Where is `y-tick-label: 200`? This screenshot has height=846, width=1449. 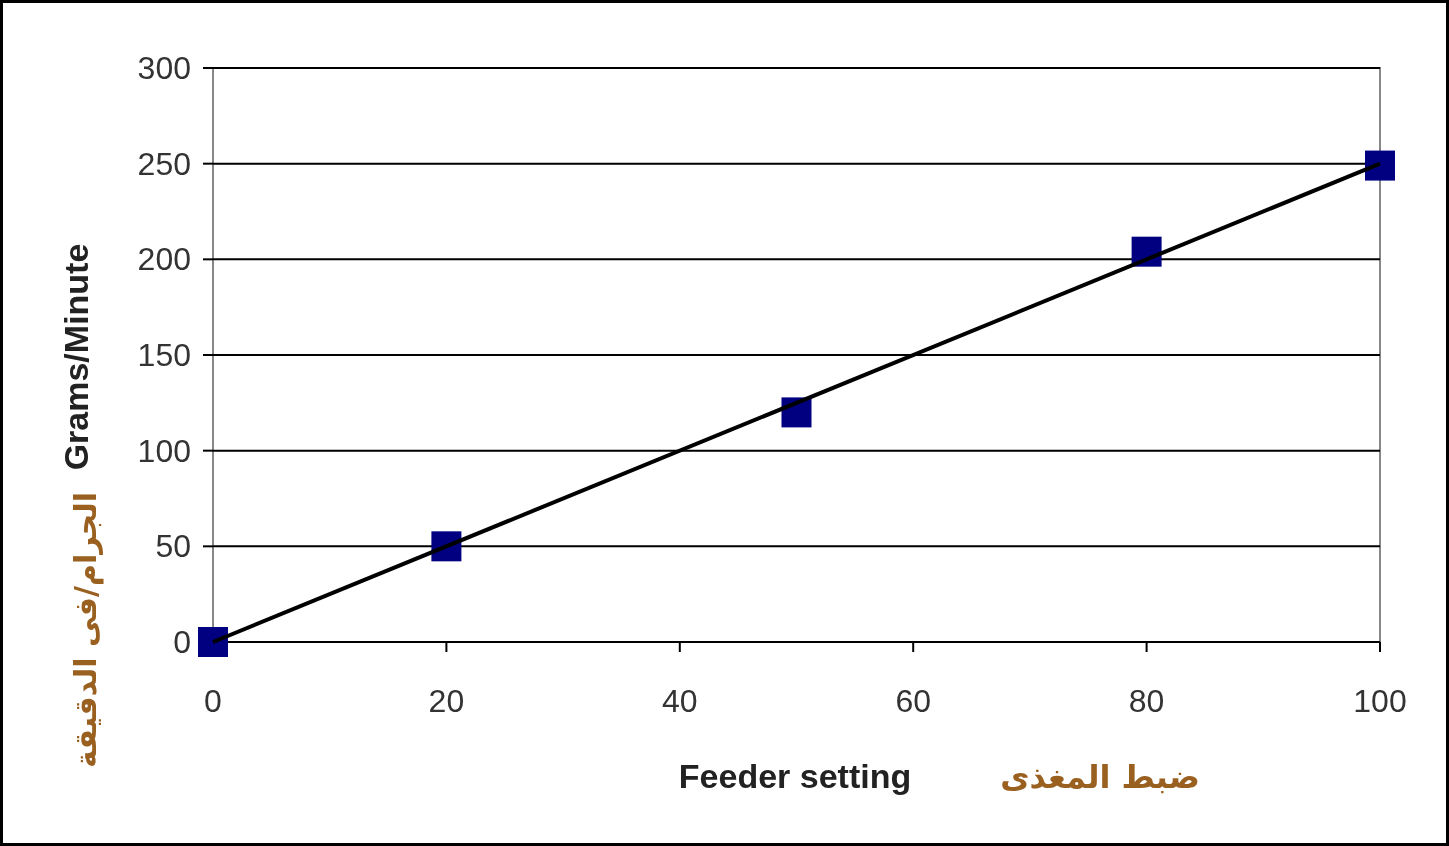
y-tick-label: 200 is located at coordinates (164, 259).